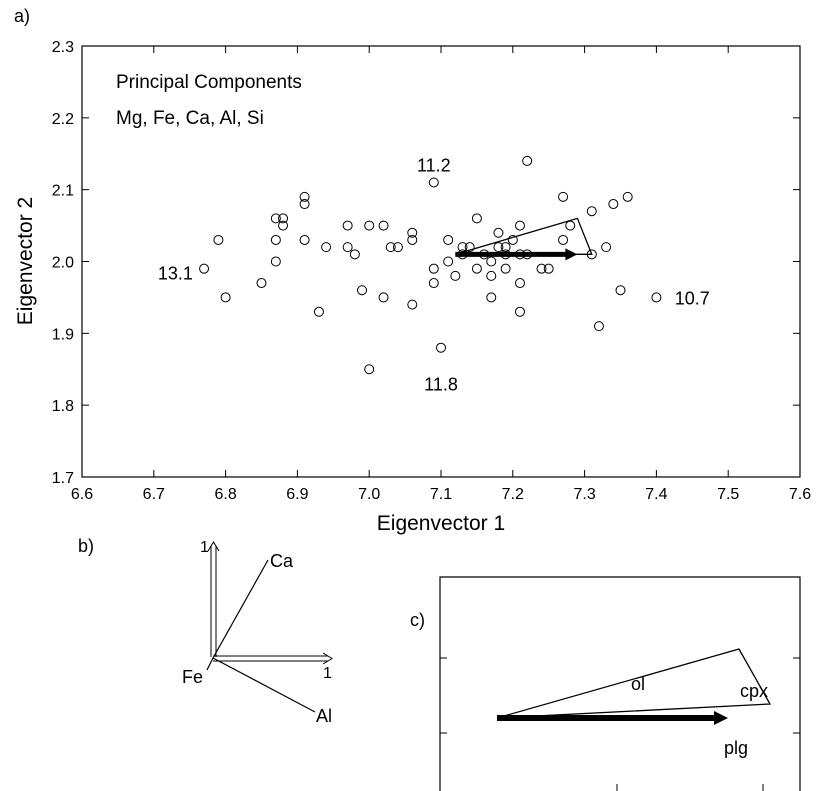 This screenshot has width=816, height=791. I want to click on inset-label-cpx: cpx, so click(754, 691).